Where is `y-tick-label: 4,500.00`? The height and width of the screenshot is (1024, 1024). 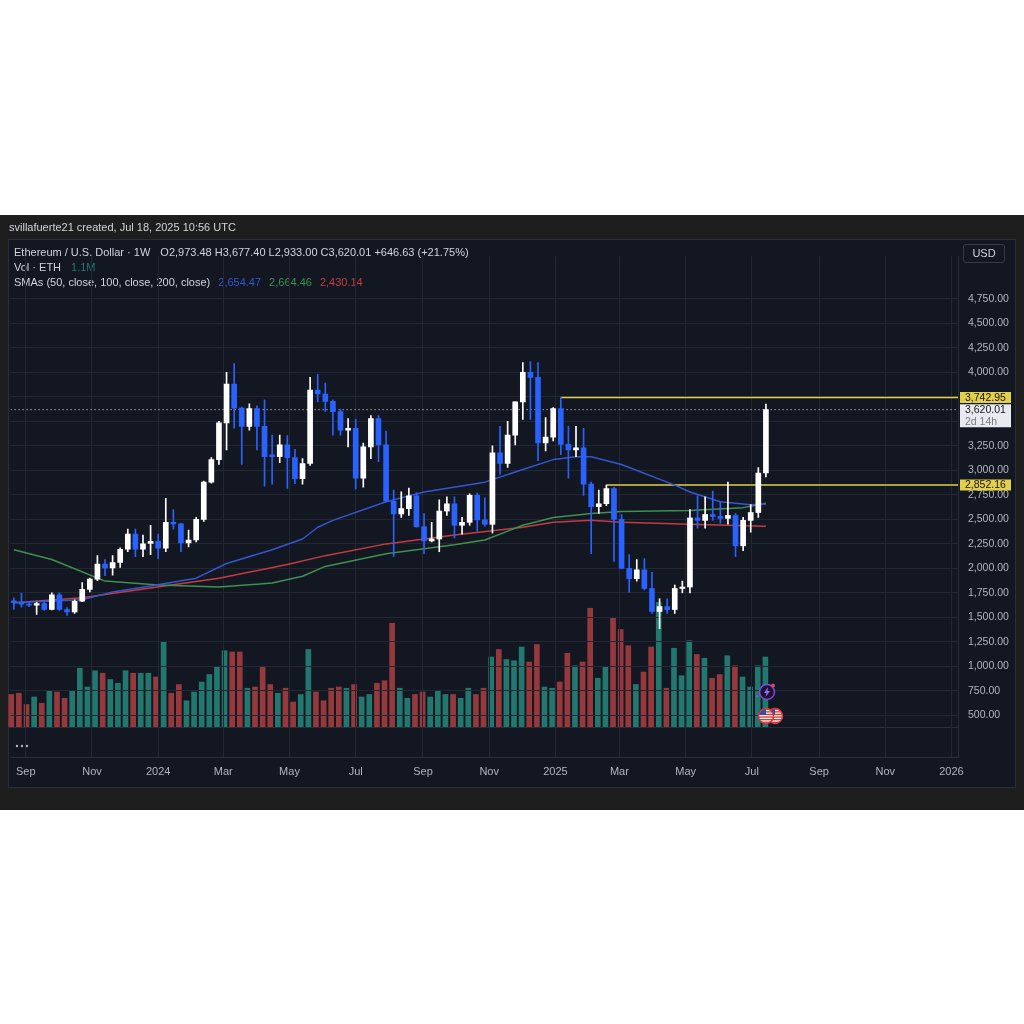
y-tick-label: 4,500.00 is located at coordinates (989, 322).